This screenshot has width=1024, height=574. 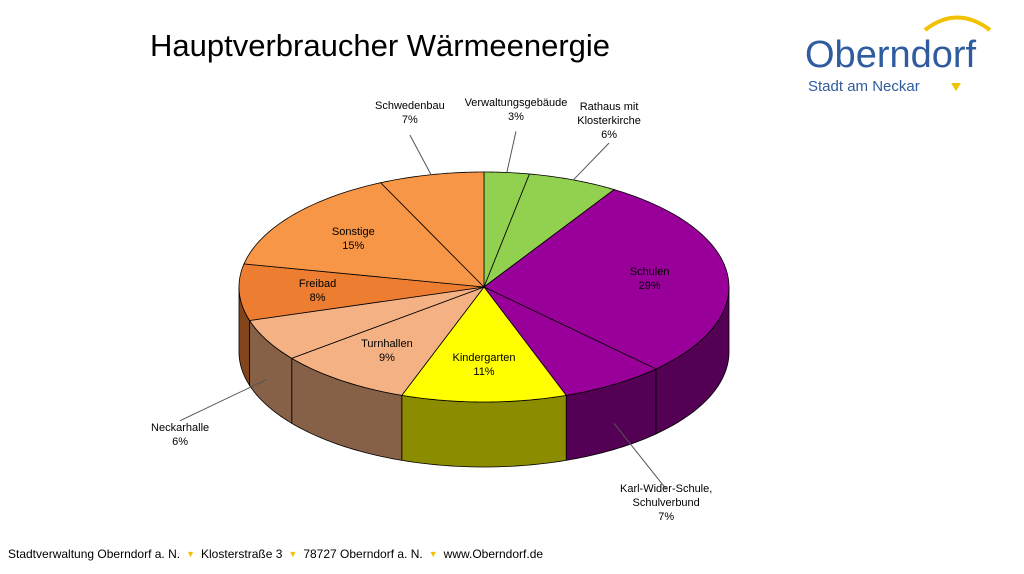 I want to click on category-label: Verwaltungsgebäude, so click(x=516, y=102).